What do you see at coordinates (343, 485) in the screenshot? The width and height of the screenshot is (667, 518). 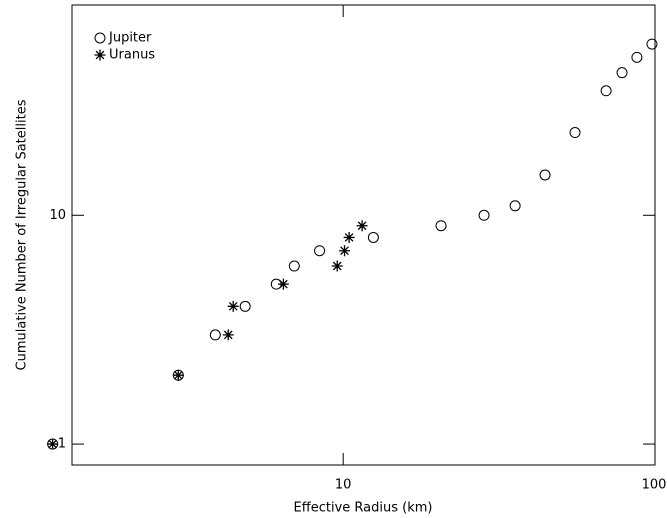 I see `x-tick-label: 10` at bounding box center [343, 485].